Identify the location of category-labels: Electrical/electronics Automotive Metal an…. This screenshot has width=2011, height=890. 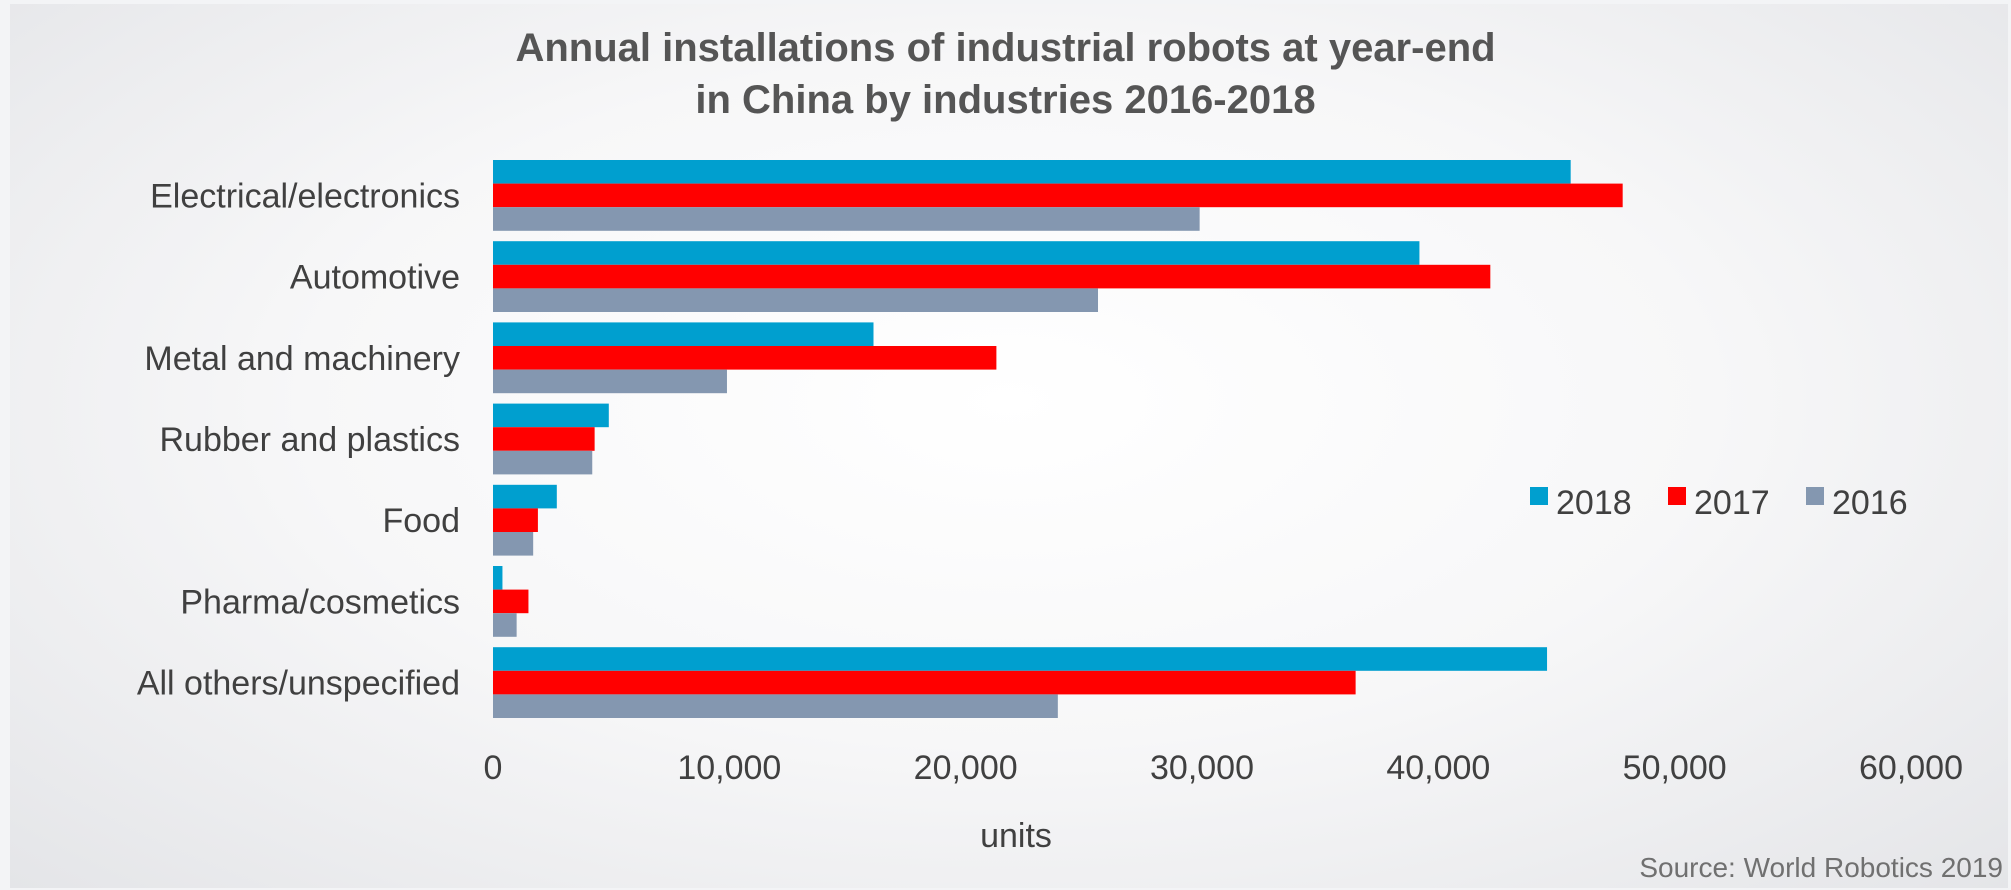
(298, 439).